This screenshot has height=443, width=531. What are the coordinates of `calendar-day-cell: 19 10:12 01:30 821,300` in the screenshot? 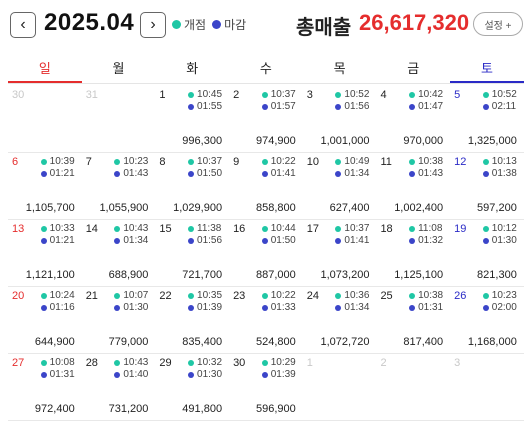 It's located at (487, 253).